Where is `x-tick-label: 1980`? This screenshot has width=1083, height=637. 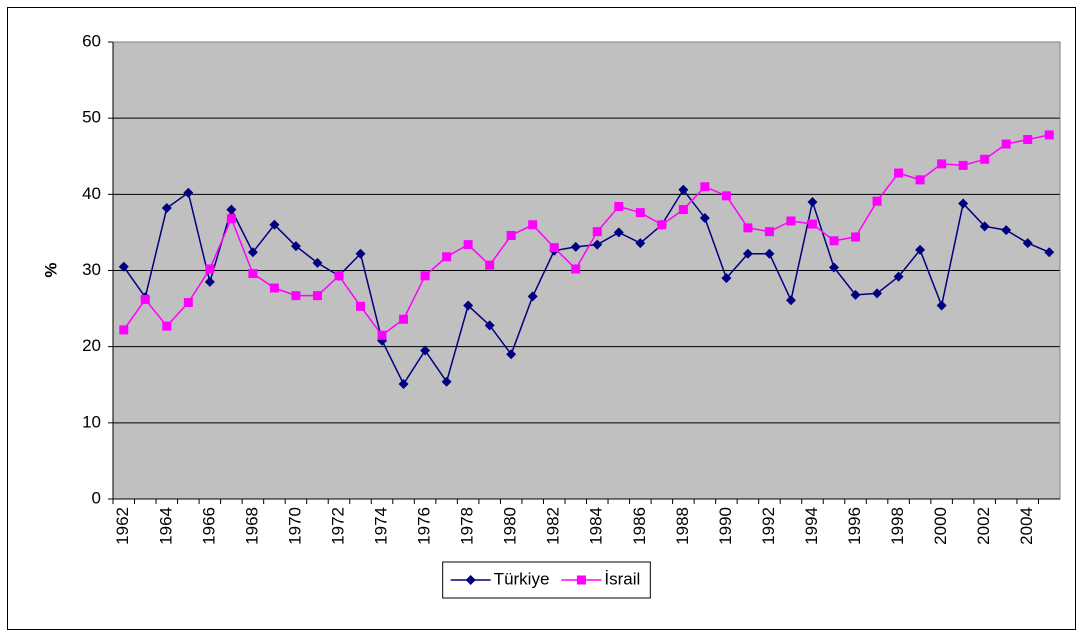 x-tick-label: 1980 is located at coordinates (510, 526).